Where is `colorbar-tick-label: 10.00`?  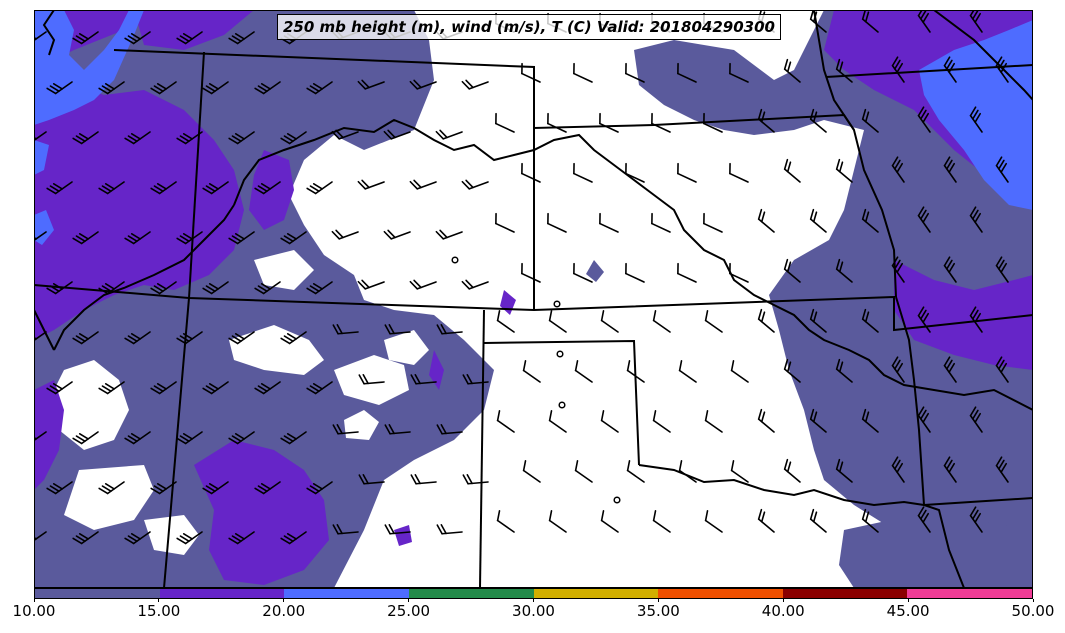
colorbar-tick-label: 10.00 is located at coordinates (34, 611).